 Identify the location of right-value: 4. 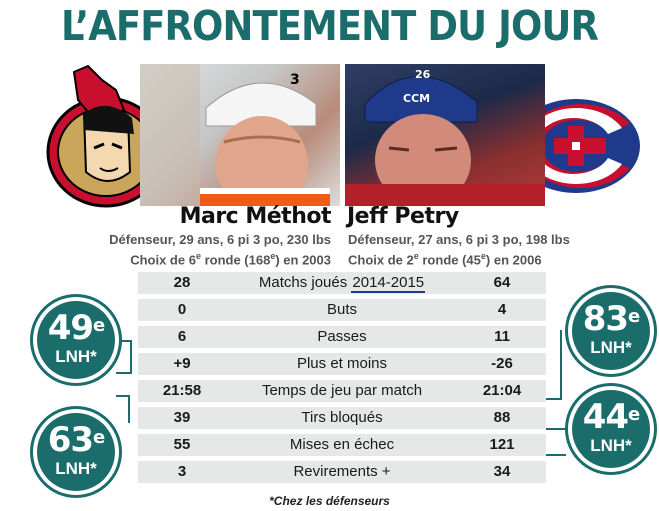
(502, 309).